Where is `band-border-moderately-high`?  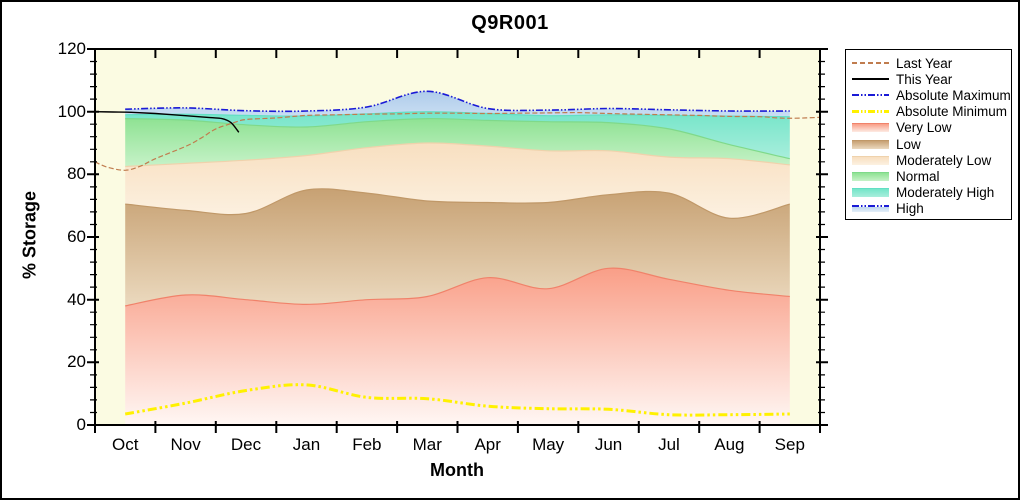 band-border-moderately-high is located at coordinates (457, 114).